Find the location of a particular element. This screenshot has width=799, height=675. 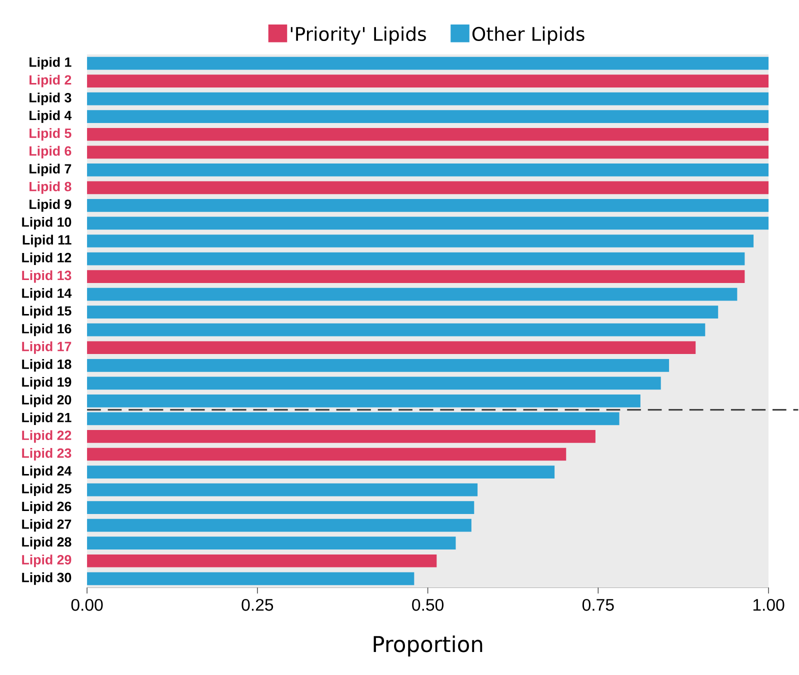

y-tick-label: Lipid 27 is located at coordinates (47, 525).